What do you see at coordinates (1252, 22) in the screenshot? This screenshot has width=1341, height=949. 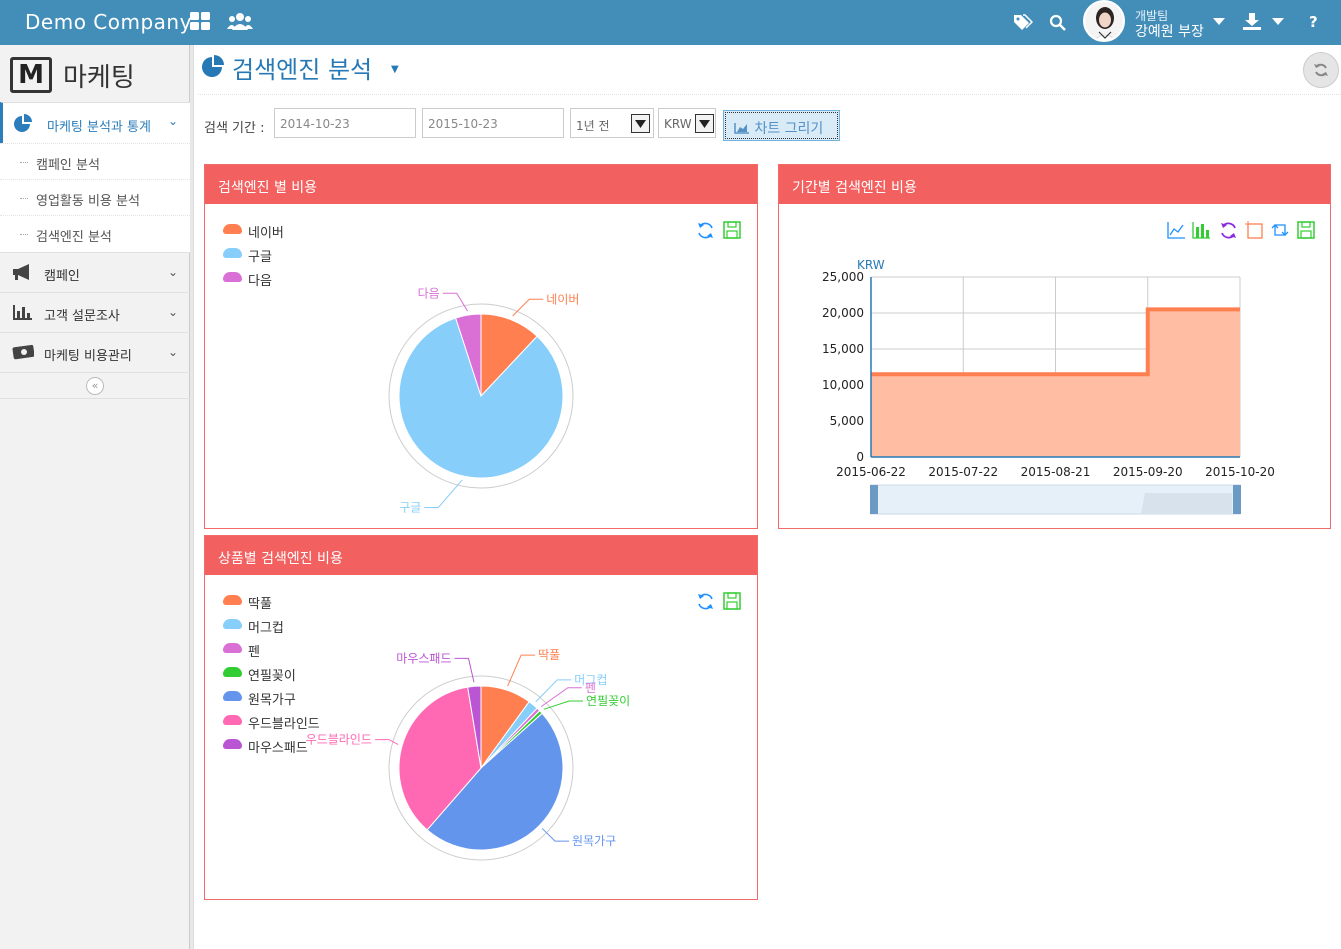 I see `download-icon` at bounding box center [1252, 22].